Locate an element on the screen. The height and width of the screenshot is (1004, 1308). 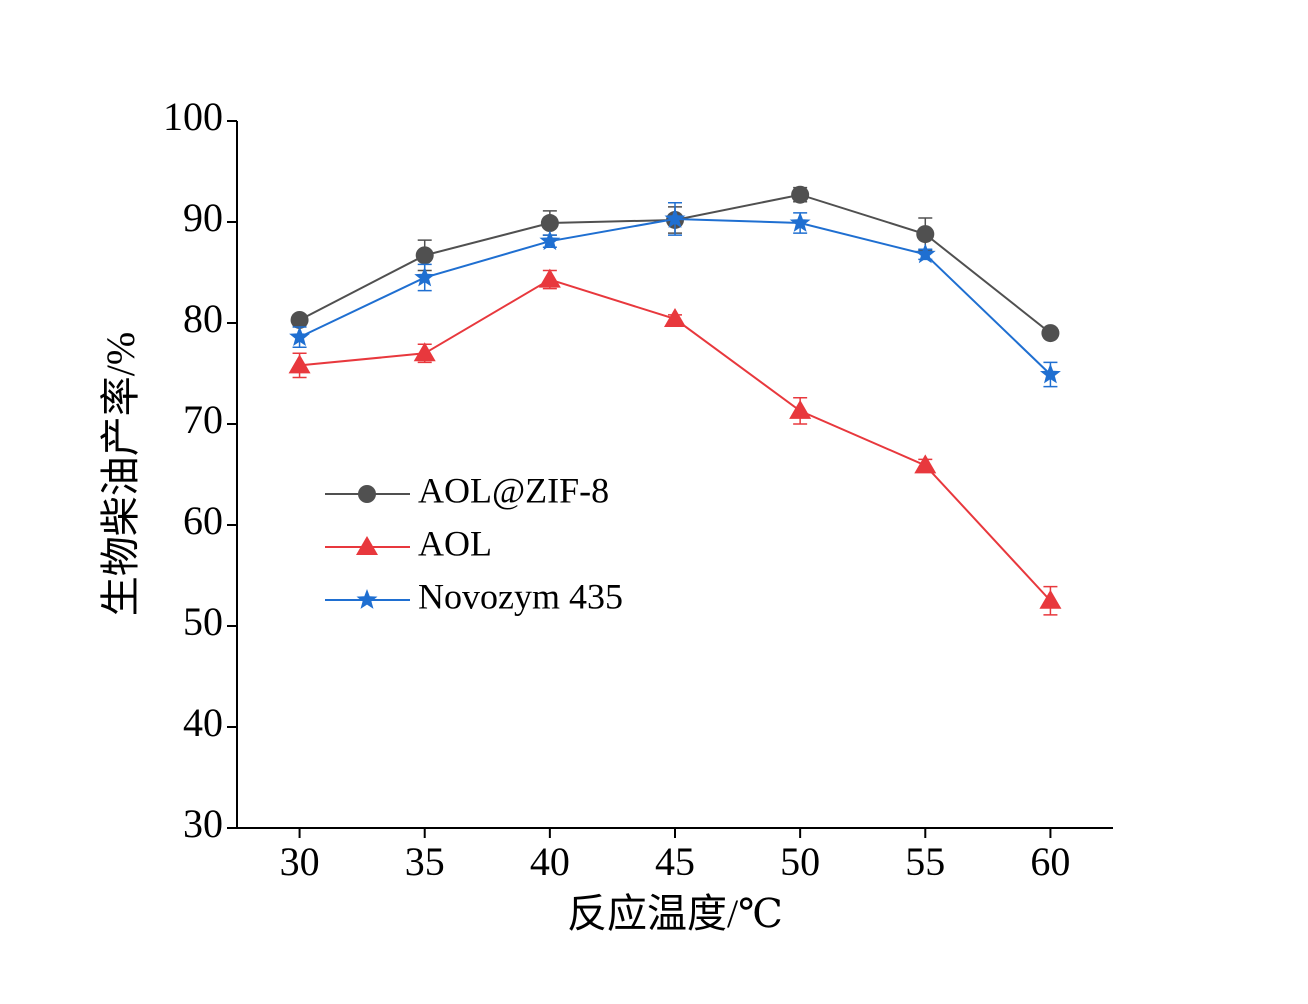
y-axis-label: 生物柴油产率/% is located at coordinates (120, 474).